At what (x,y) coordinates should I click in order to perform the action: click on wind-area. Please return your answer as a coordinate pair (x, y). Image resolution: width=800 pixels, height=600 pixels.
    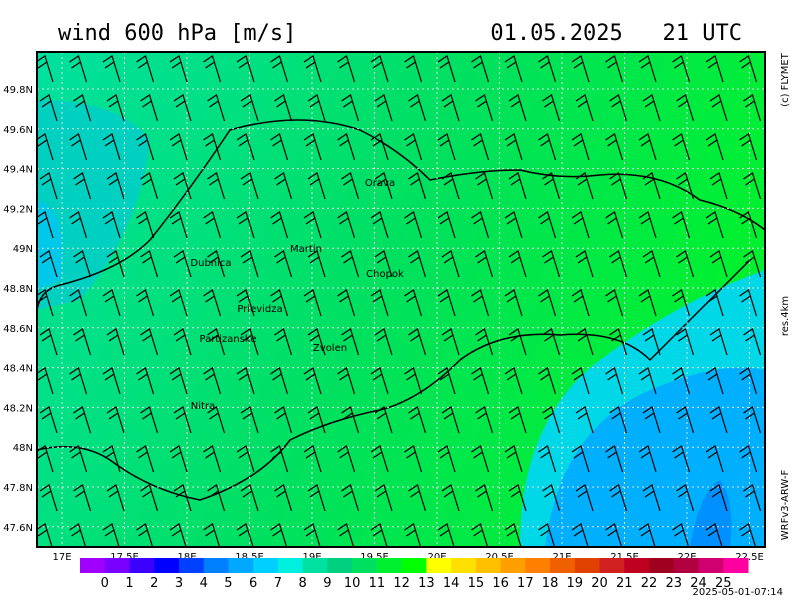
    Looking at the image, I should click on (93, 205).